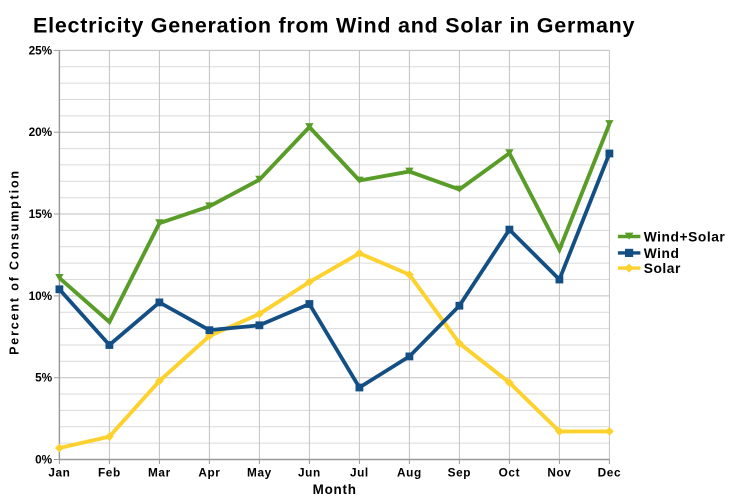 This screenshot has height=500, width=730. I want to click on svg-text: 20%, so click(41, 132).